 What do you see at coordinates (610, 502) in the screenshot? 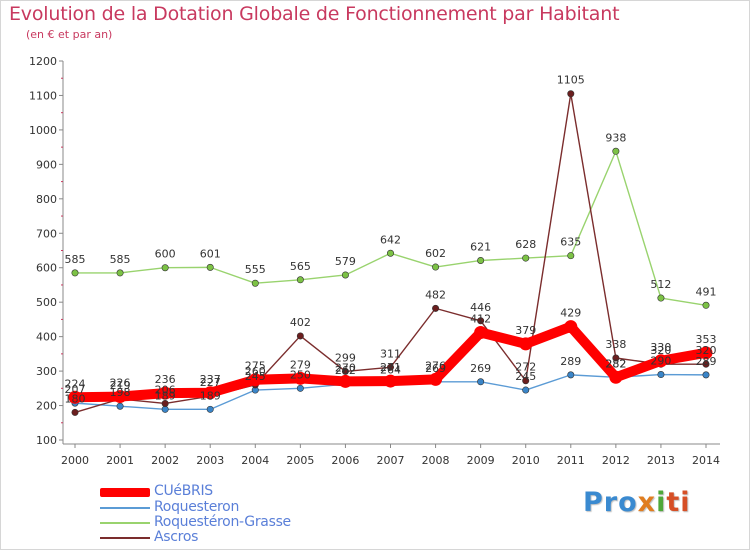
I see `logo-part: Pro` at bounding box center [610, 502].